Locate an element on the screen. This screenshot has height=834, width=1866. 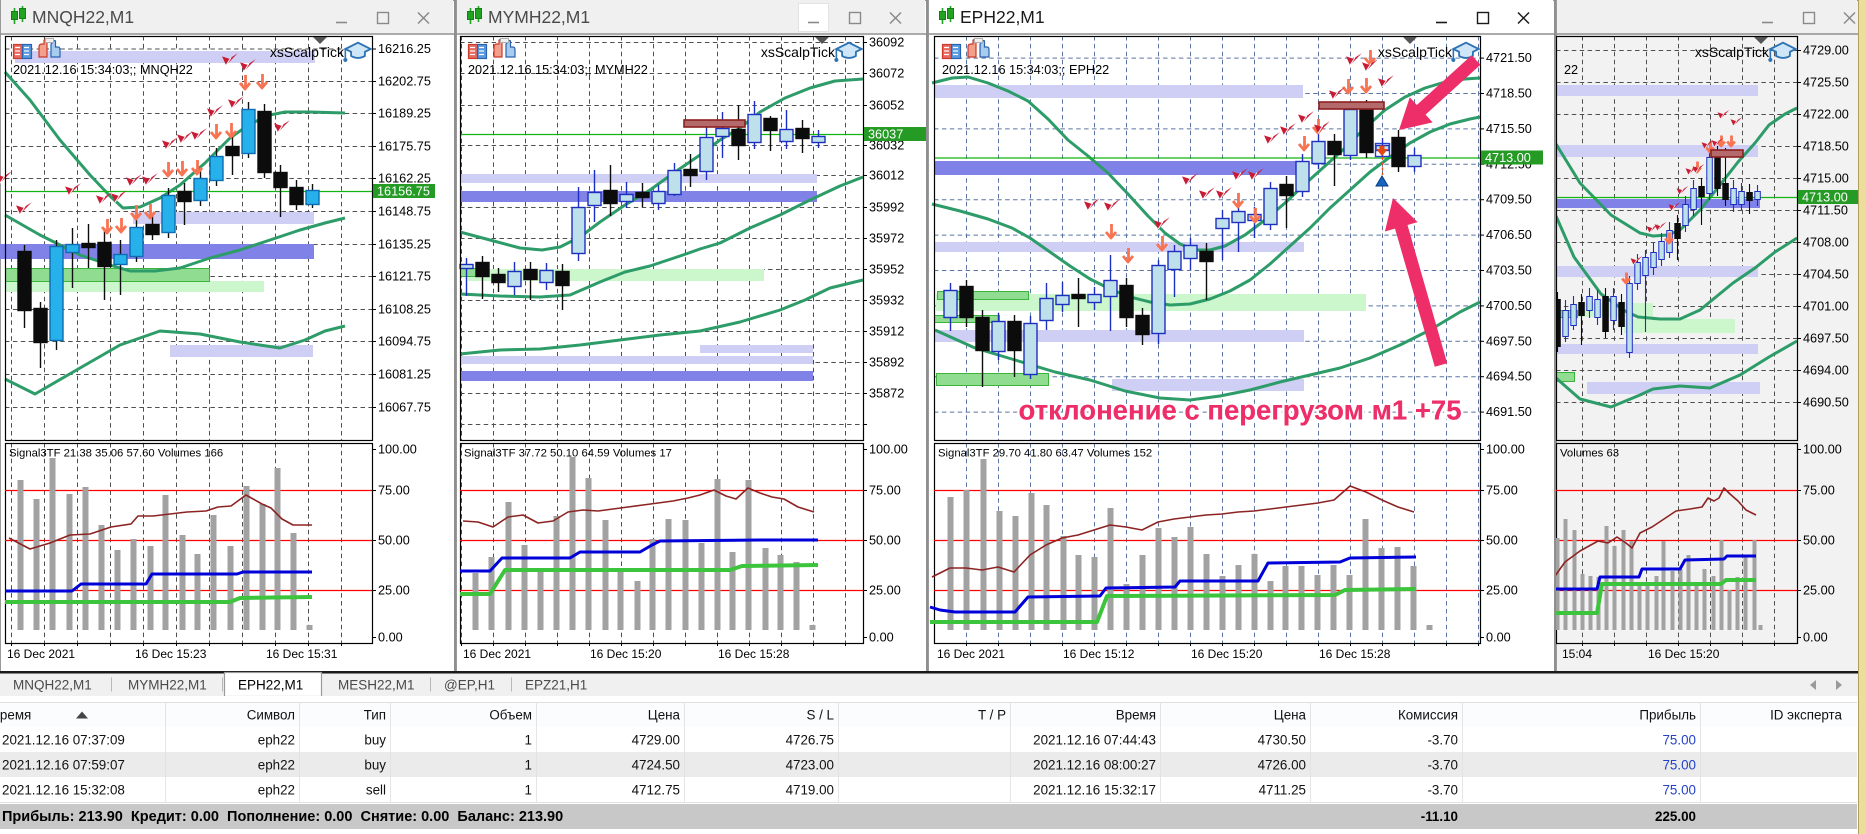
svg-text: 4722.00 is located at coordinates (1826, 115).